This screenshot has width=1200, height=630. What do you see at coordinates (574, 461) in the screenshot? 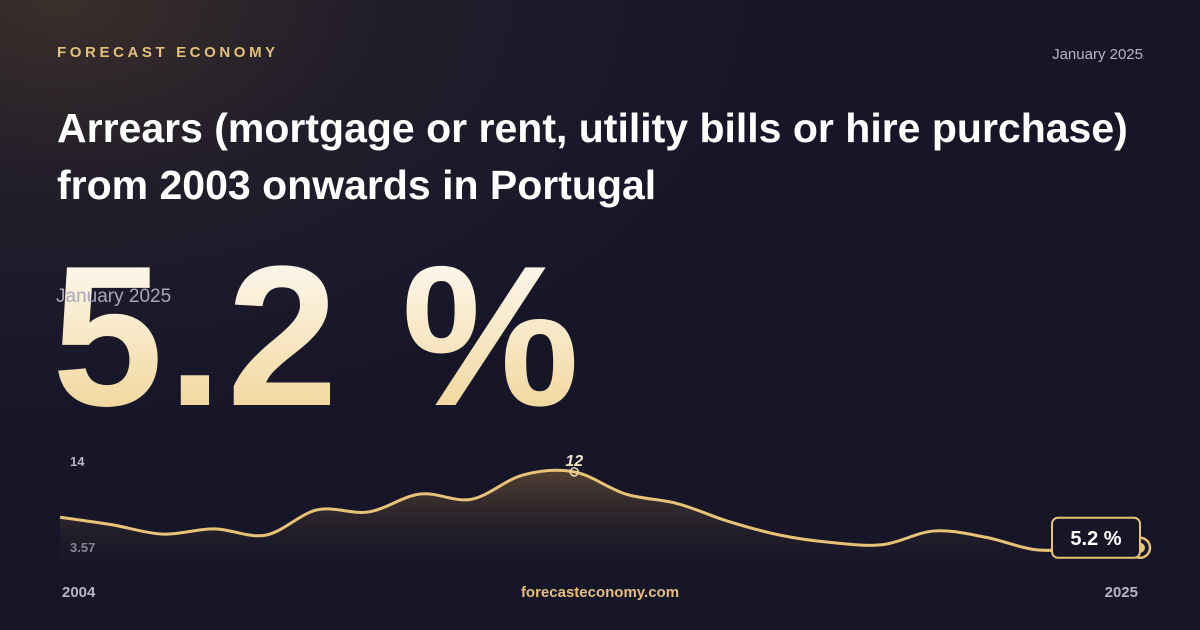
I see `value-label: 12` at bounding box center [574, 461].